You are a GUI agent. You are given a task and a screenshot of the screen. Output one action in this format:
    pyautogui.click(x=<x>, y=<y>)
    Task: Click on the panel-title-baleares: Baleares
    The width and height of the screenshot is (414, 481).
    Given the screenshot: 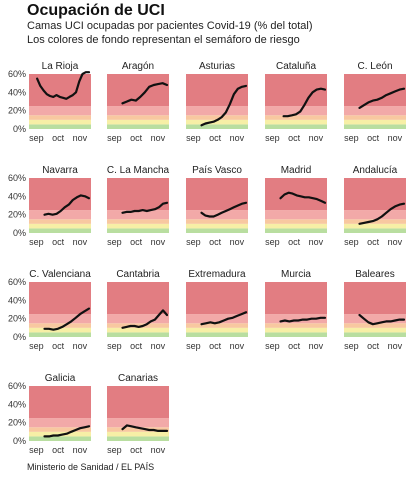 What is the action you would take?
    pyautogui.click(x=374, y=274)
    